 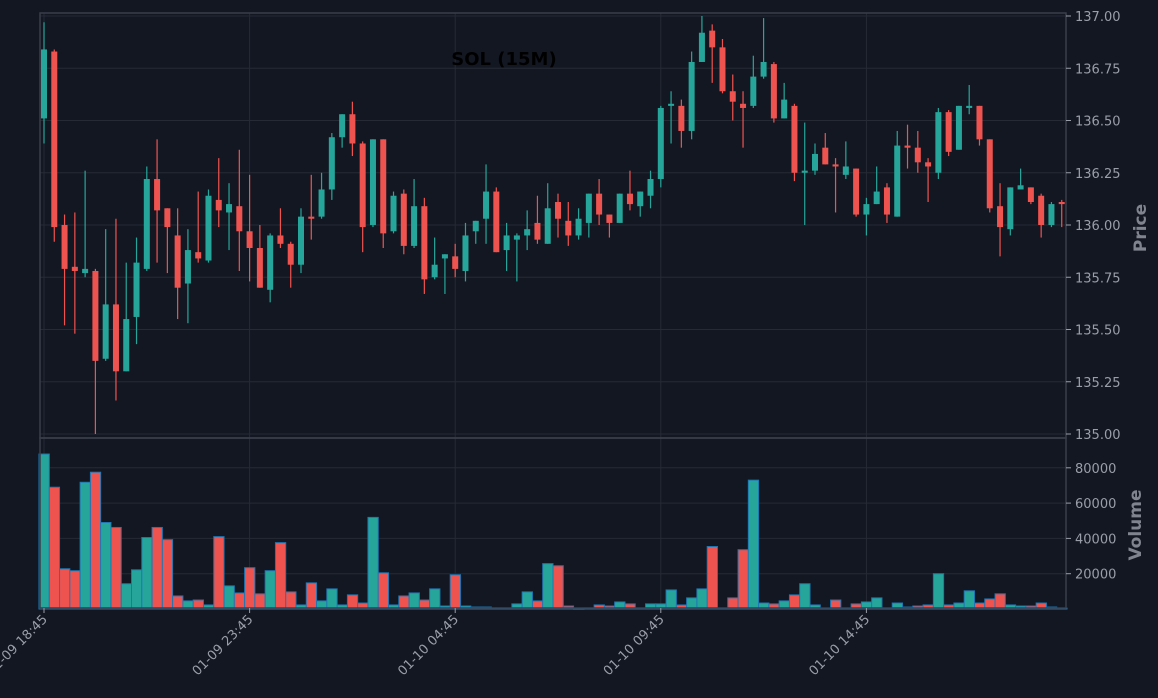 I want to click on volume-tick-label: 20000, so click(x=1095, y=575).